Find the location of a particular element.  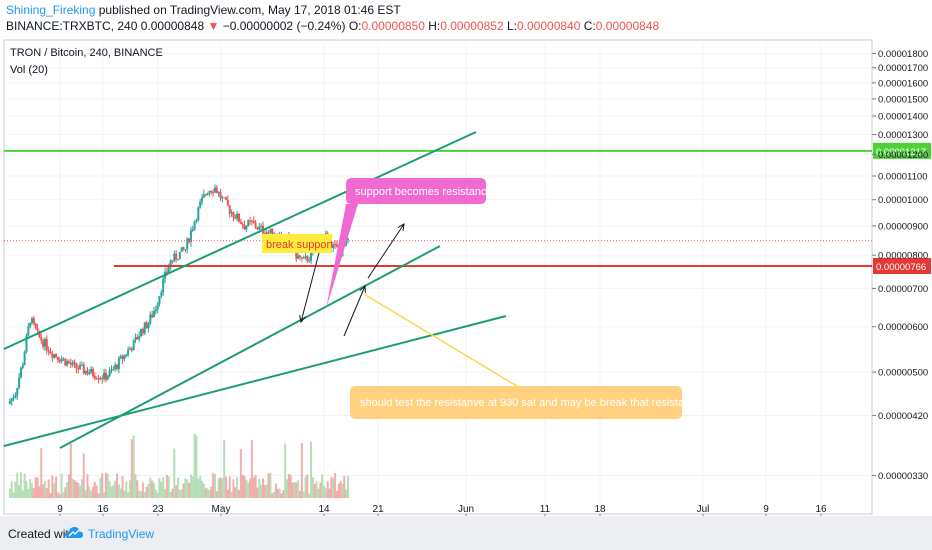

time-axis: 9 16 23 May 14 21 Jun 11 18 Jul 9 16 is located at coordinates (442, 510).